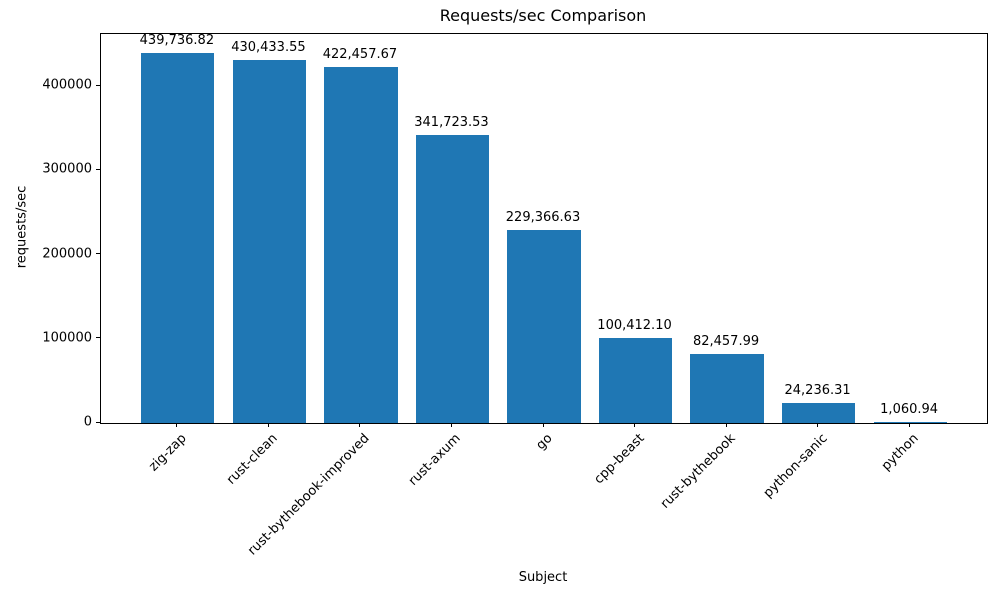  Describe the element at coordinates (67, 85) in the screenshot. I see `y-tick-label: 400000` at that location.